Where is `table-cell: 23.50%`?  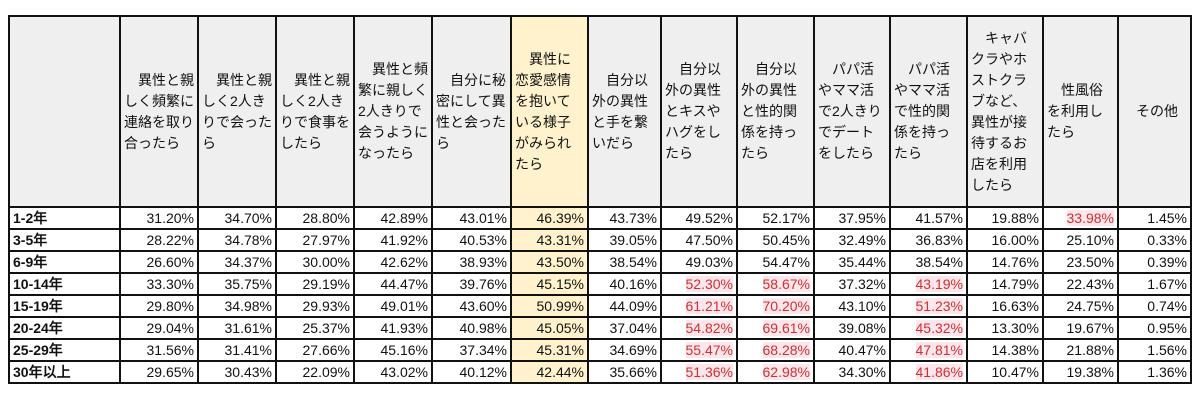
table-cell: 23.50% is located at coordinates (1080, 262).